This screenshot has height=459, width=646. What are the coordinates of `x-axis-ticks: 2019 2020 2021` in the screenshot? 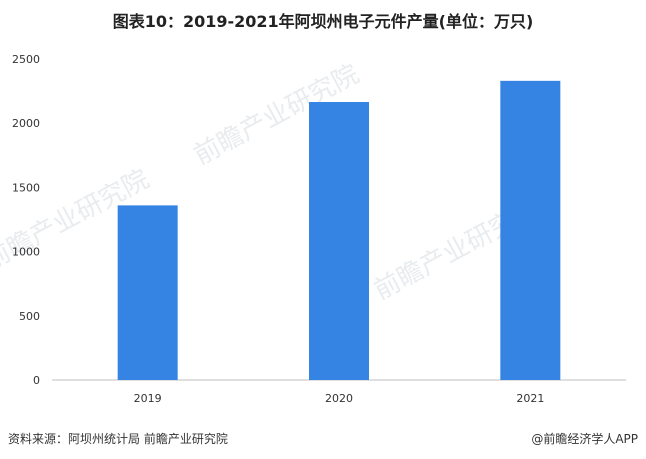 It's located at (339, 398).